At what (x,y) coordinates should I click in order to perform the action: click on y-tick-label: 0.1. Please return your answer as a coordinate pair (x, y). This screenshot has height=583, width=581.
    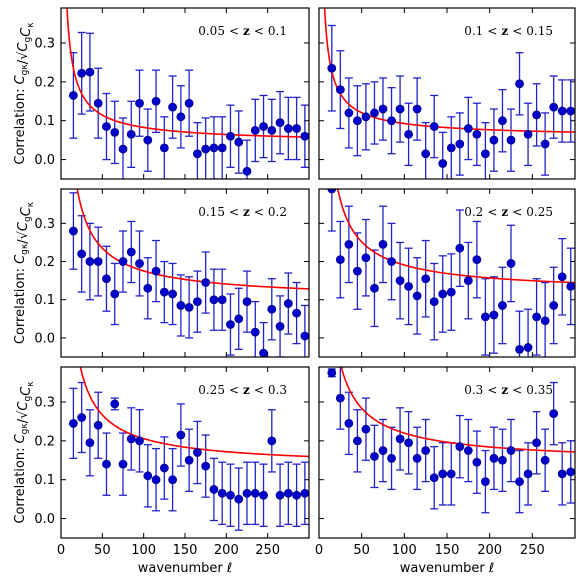
    Looking at the image, I should click on (44, 300).